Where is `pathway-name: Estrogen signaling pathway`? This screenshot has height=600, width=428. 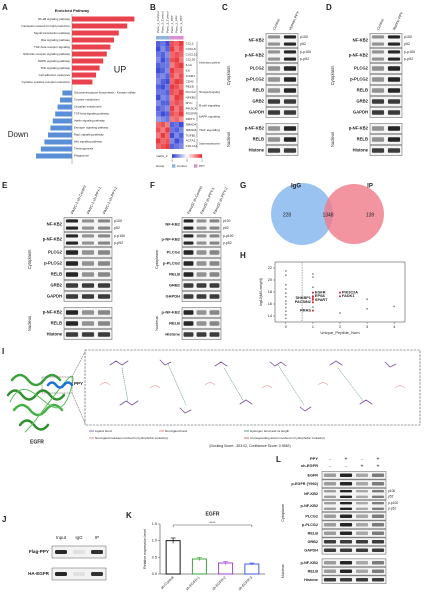 pathway-name: Estrogen signaling pathway is located at coordinates (91, 128).